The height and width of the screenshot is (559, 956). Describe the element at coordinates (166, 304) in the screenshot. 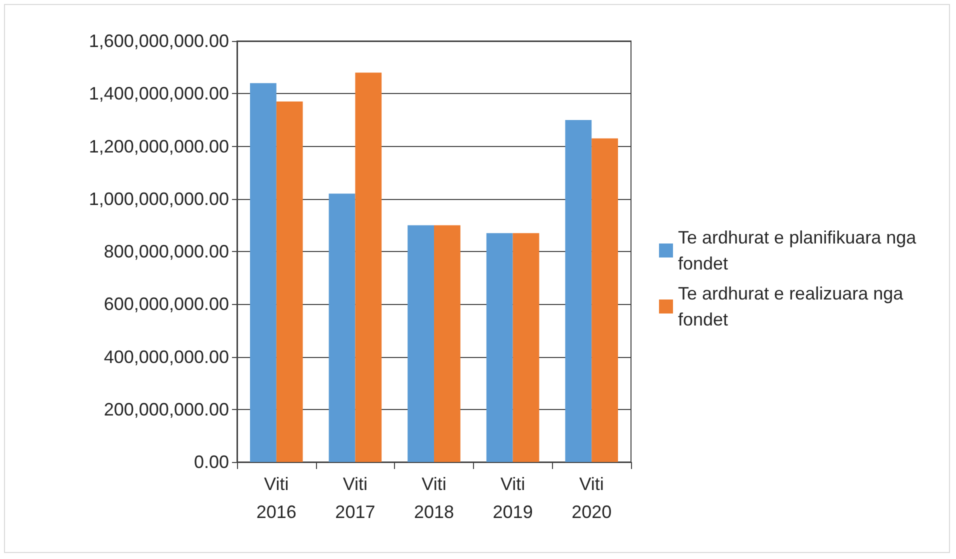

I see `y-tick-label: 600,000,000.00` at that location.